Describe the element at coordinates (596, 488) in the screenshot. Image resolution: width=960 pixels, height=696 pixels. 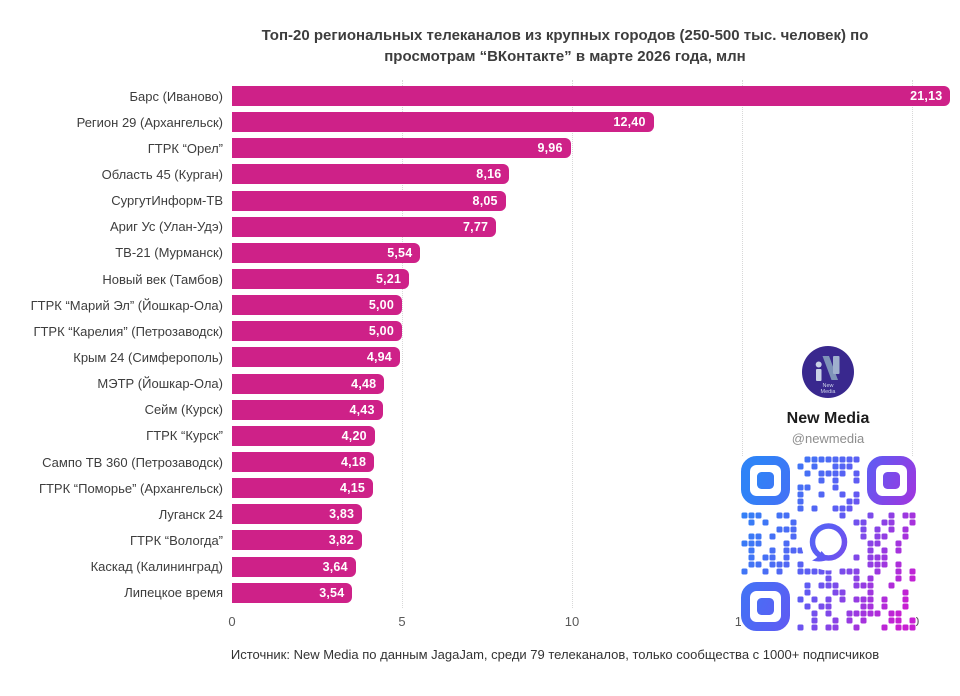
I see `bar-track: 4,15` at that location.